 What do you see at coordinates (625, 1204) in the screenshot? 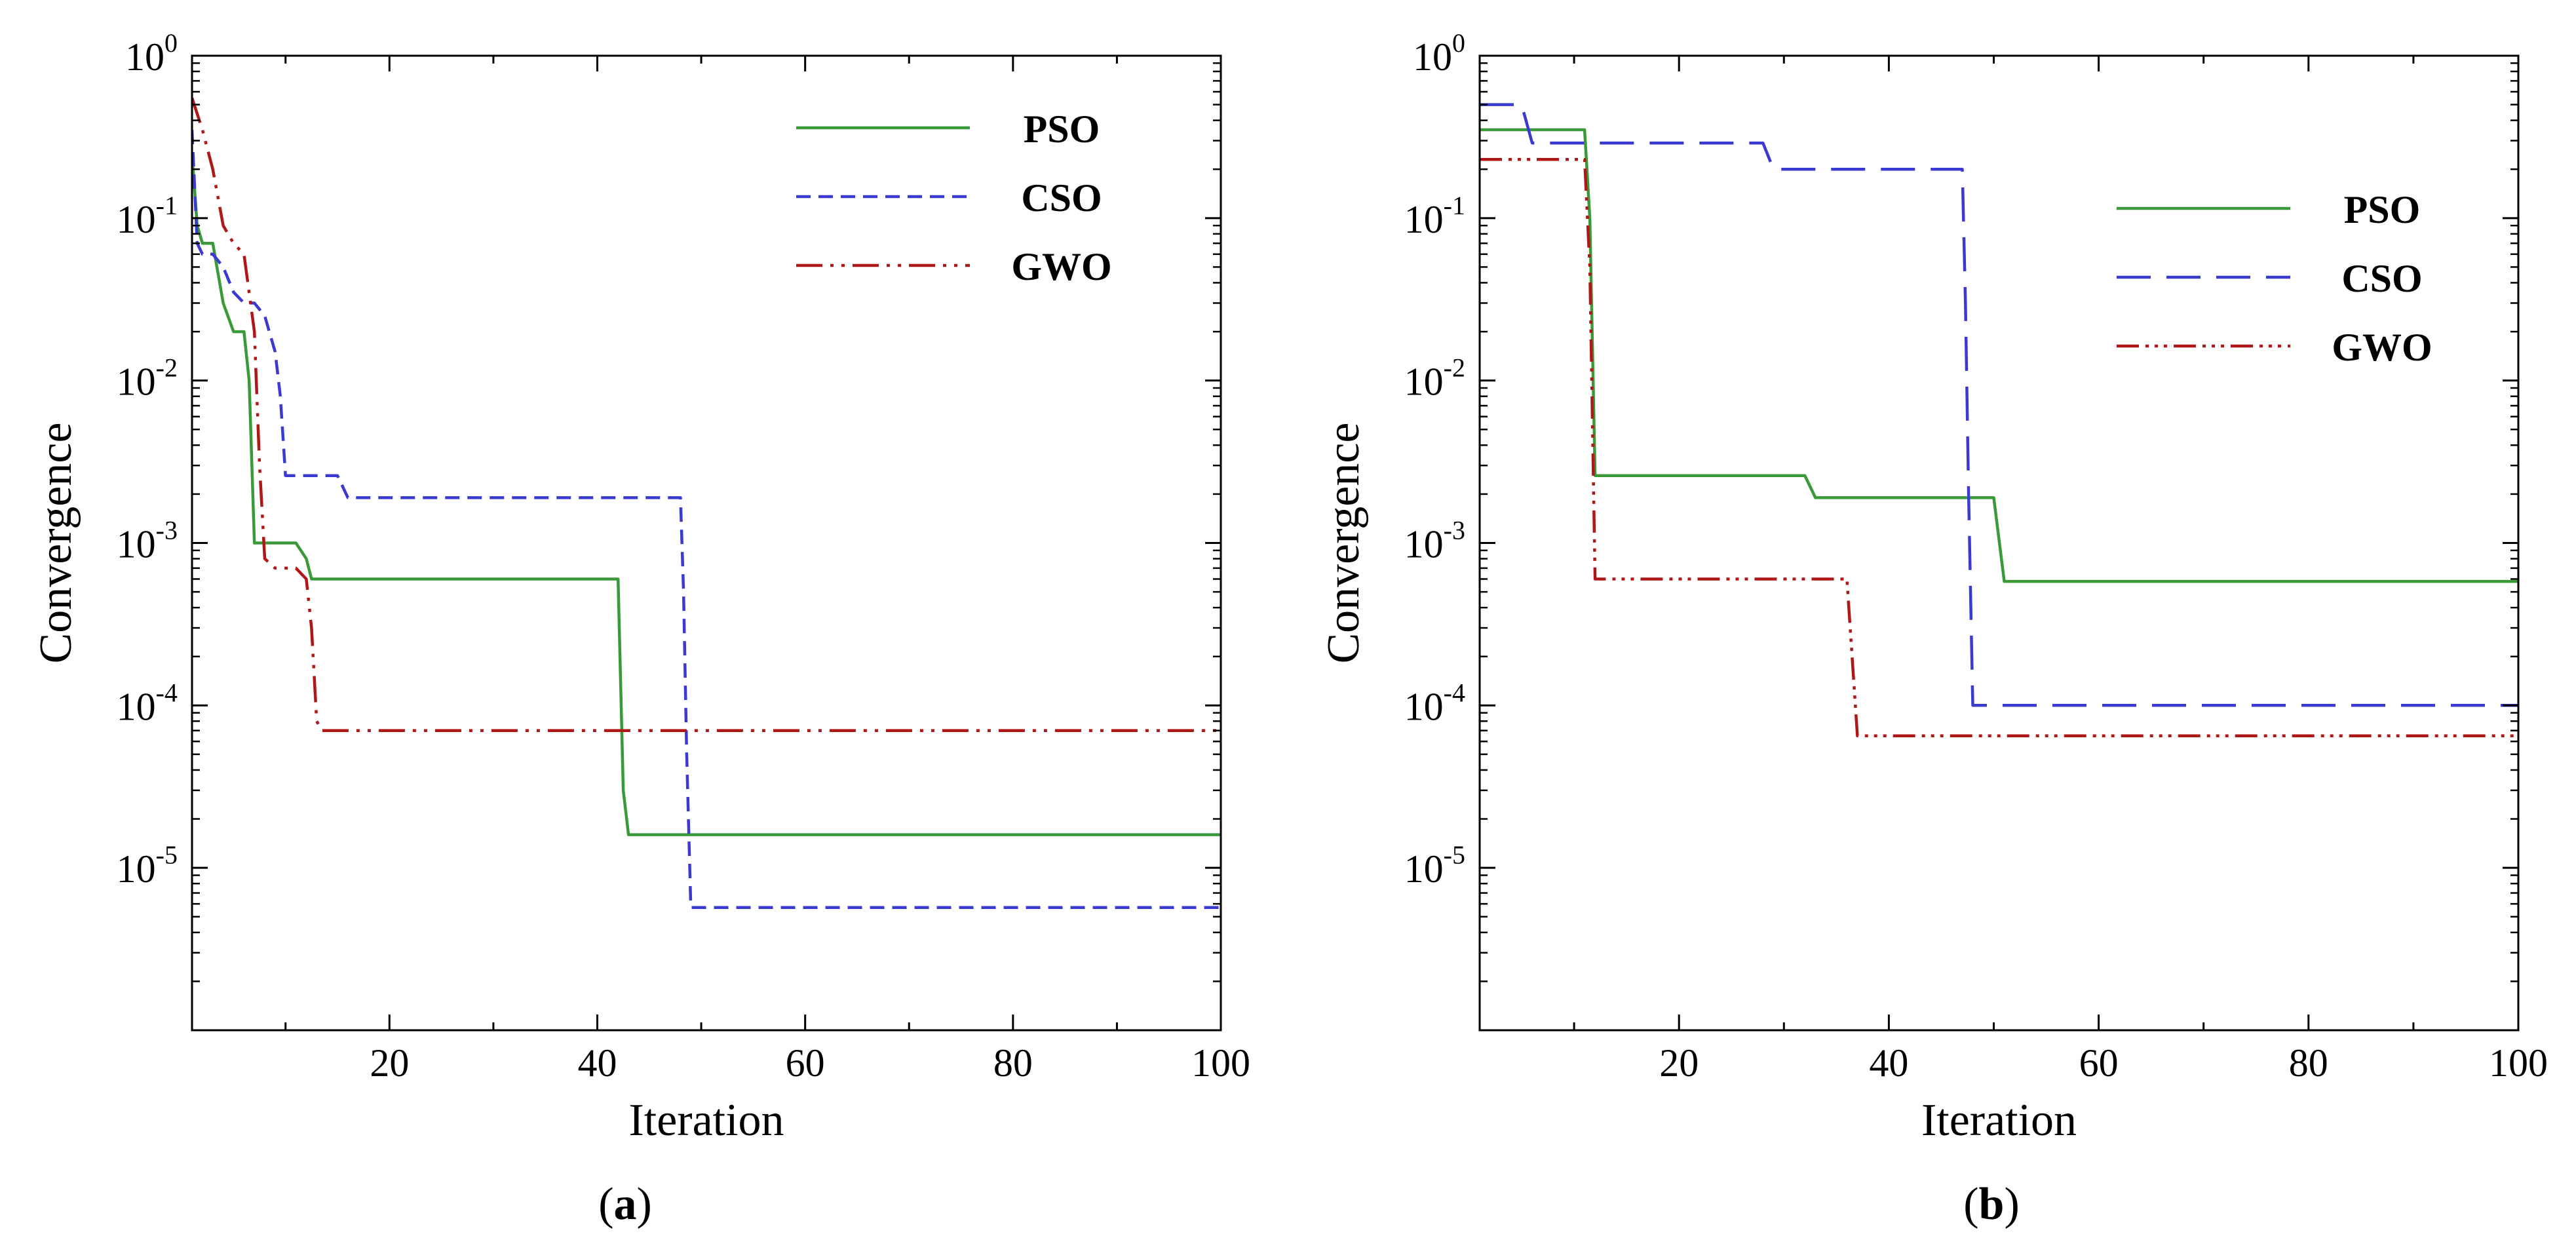
I see `panel-caption: (a)` at bounding box center [625, 1204].